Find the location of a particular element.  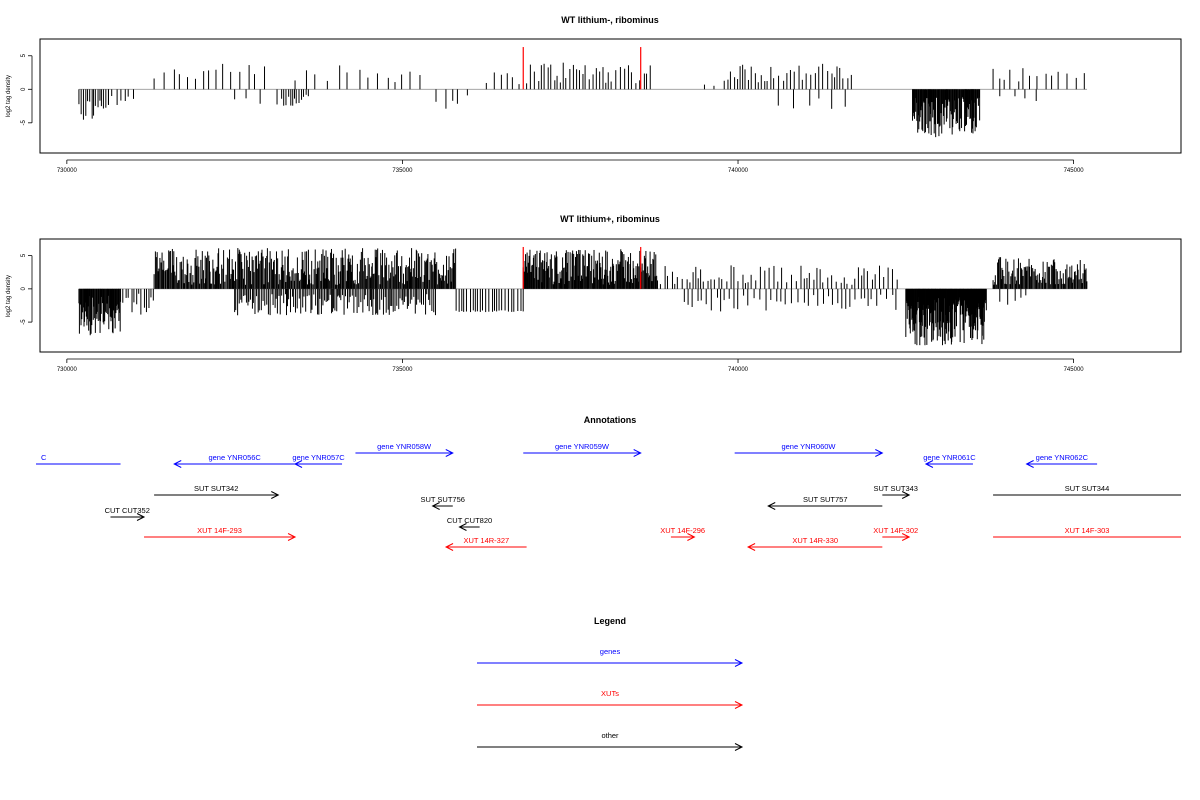

annotation-feature: XUT 14F-293 is located at coordinates (220, 533).